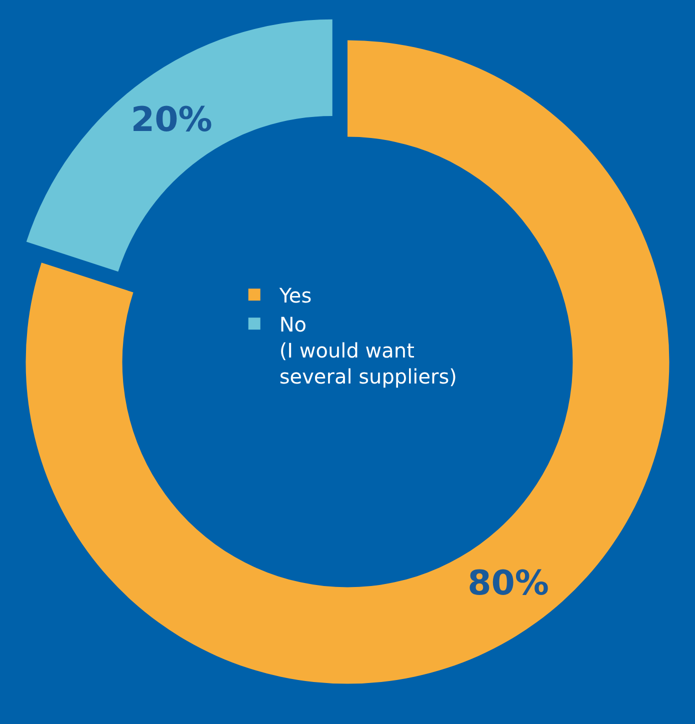 This screenshot has height=724, width=695. Describe the element at coordinates (368, 350) in the screenshot. I see `legend-label: No (I would want several suppliers)` at that location.